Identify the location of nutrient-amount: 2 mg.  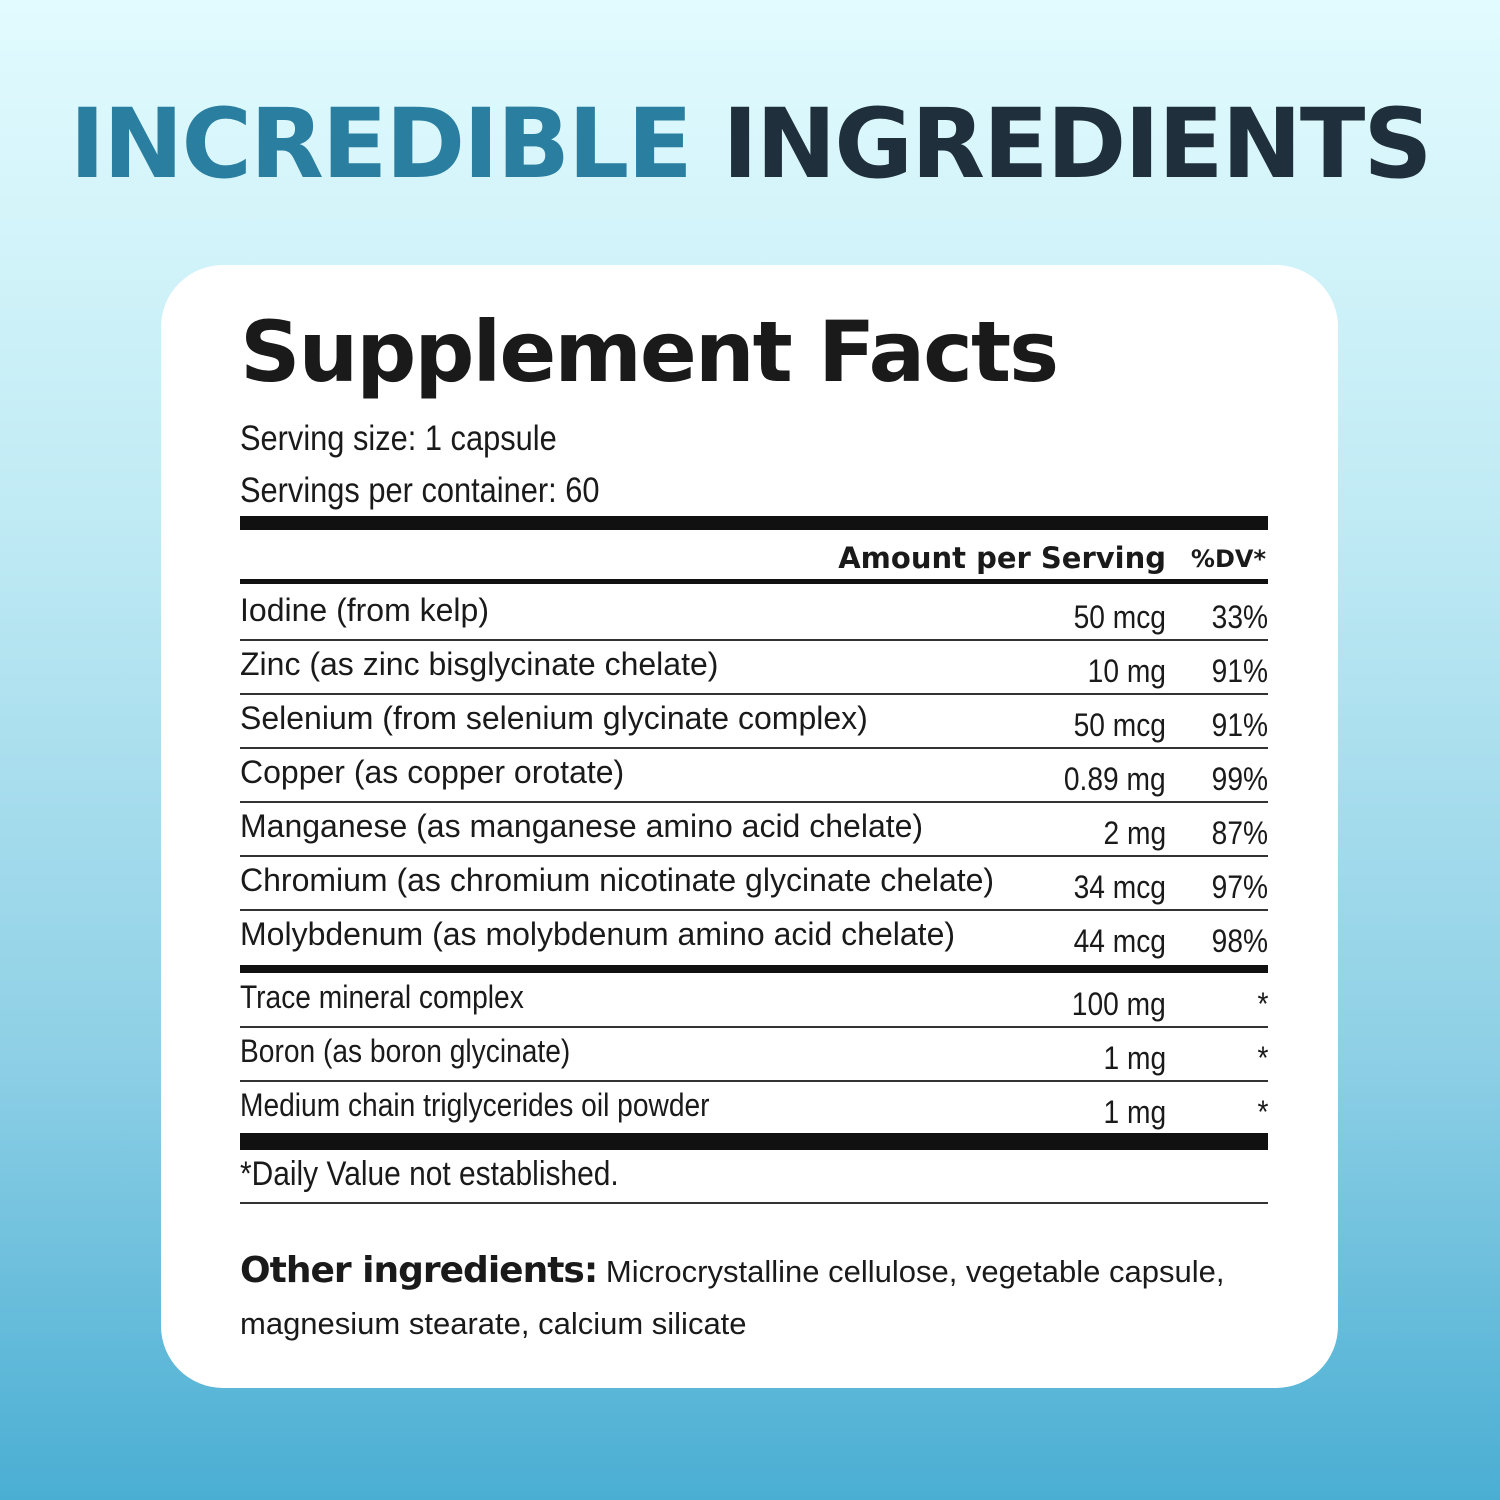
(1134, 833).